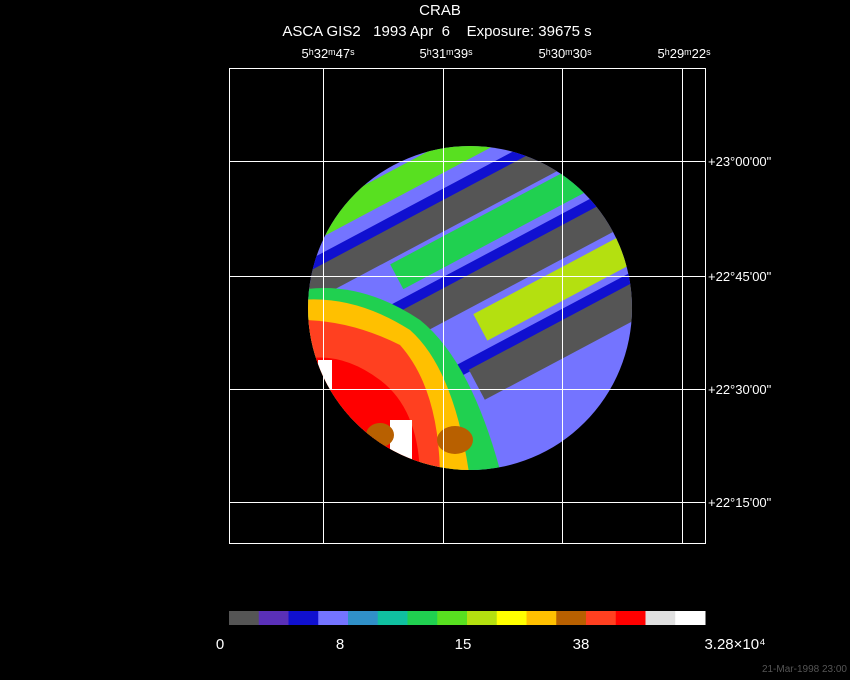 This screenshot has height=680, width=850. What do you see at coordinates (440, 10) in the screenshot?
I see `title: CRAB` at bounding box center [440, 10].